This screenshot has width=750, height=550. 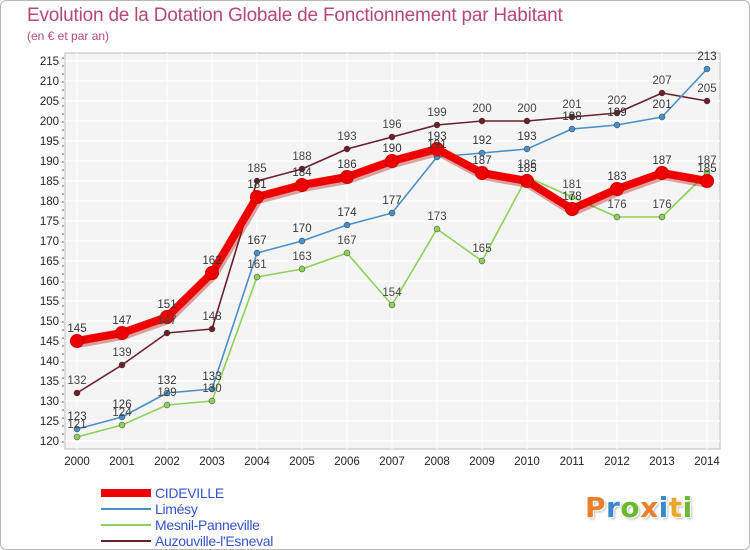 What do you see at coordinates (211, 377) in the screenshot?
I see `data-label-lim-sy: 133` at bounding box center [211, 377].